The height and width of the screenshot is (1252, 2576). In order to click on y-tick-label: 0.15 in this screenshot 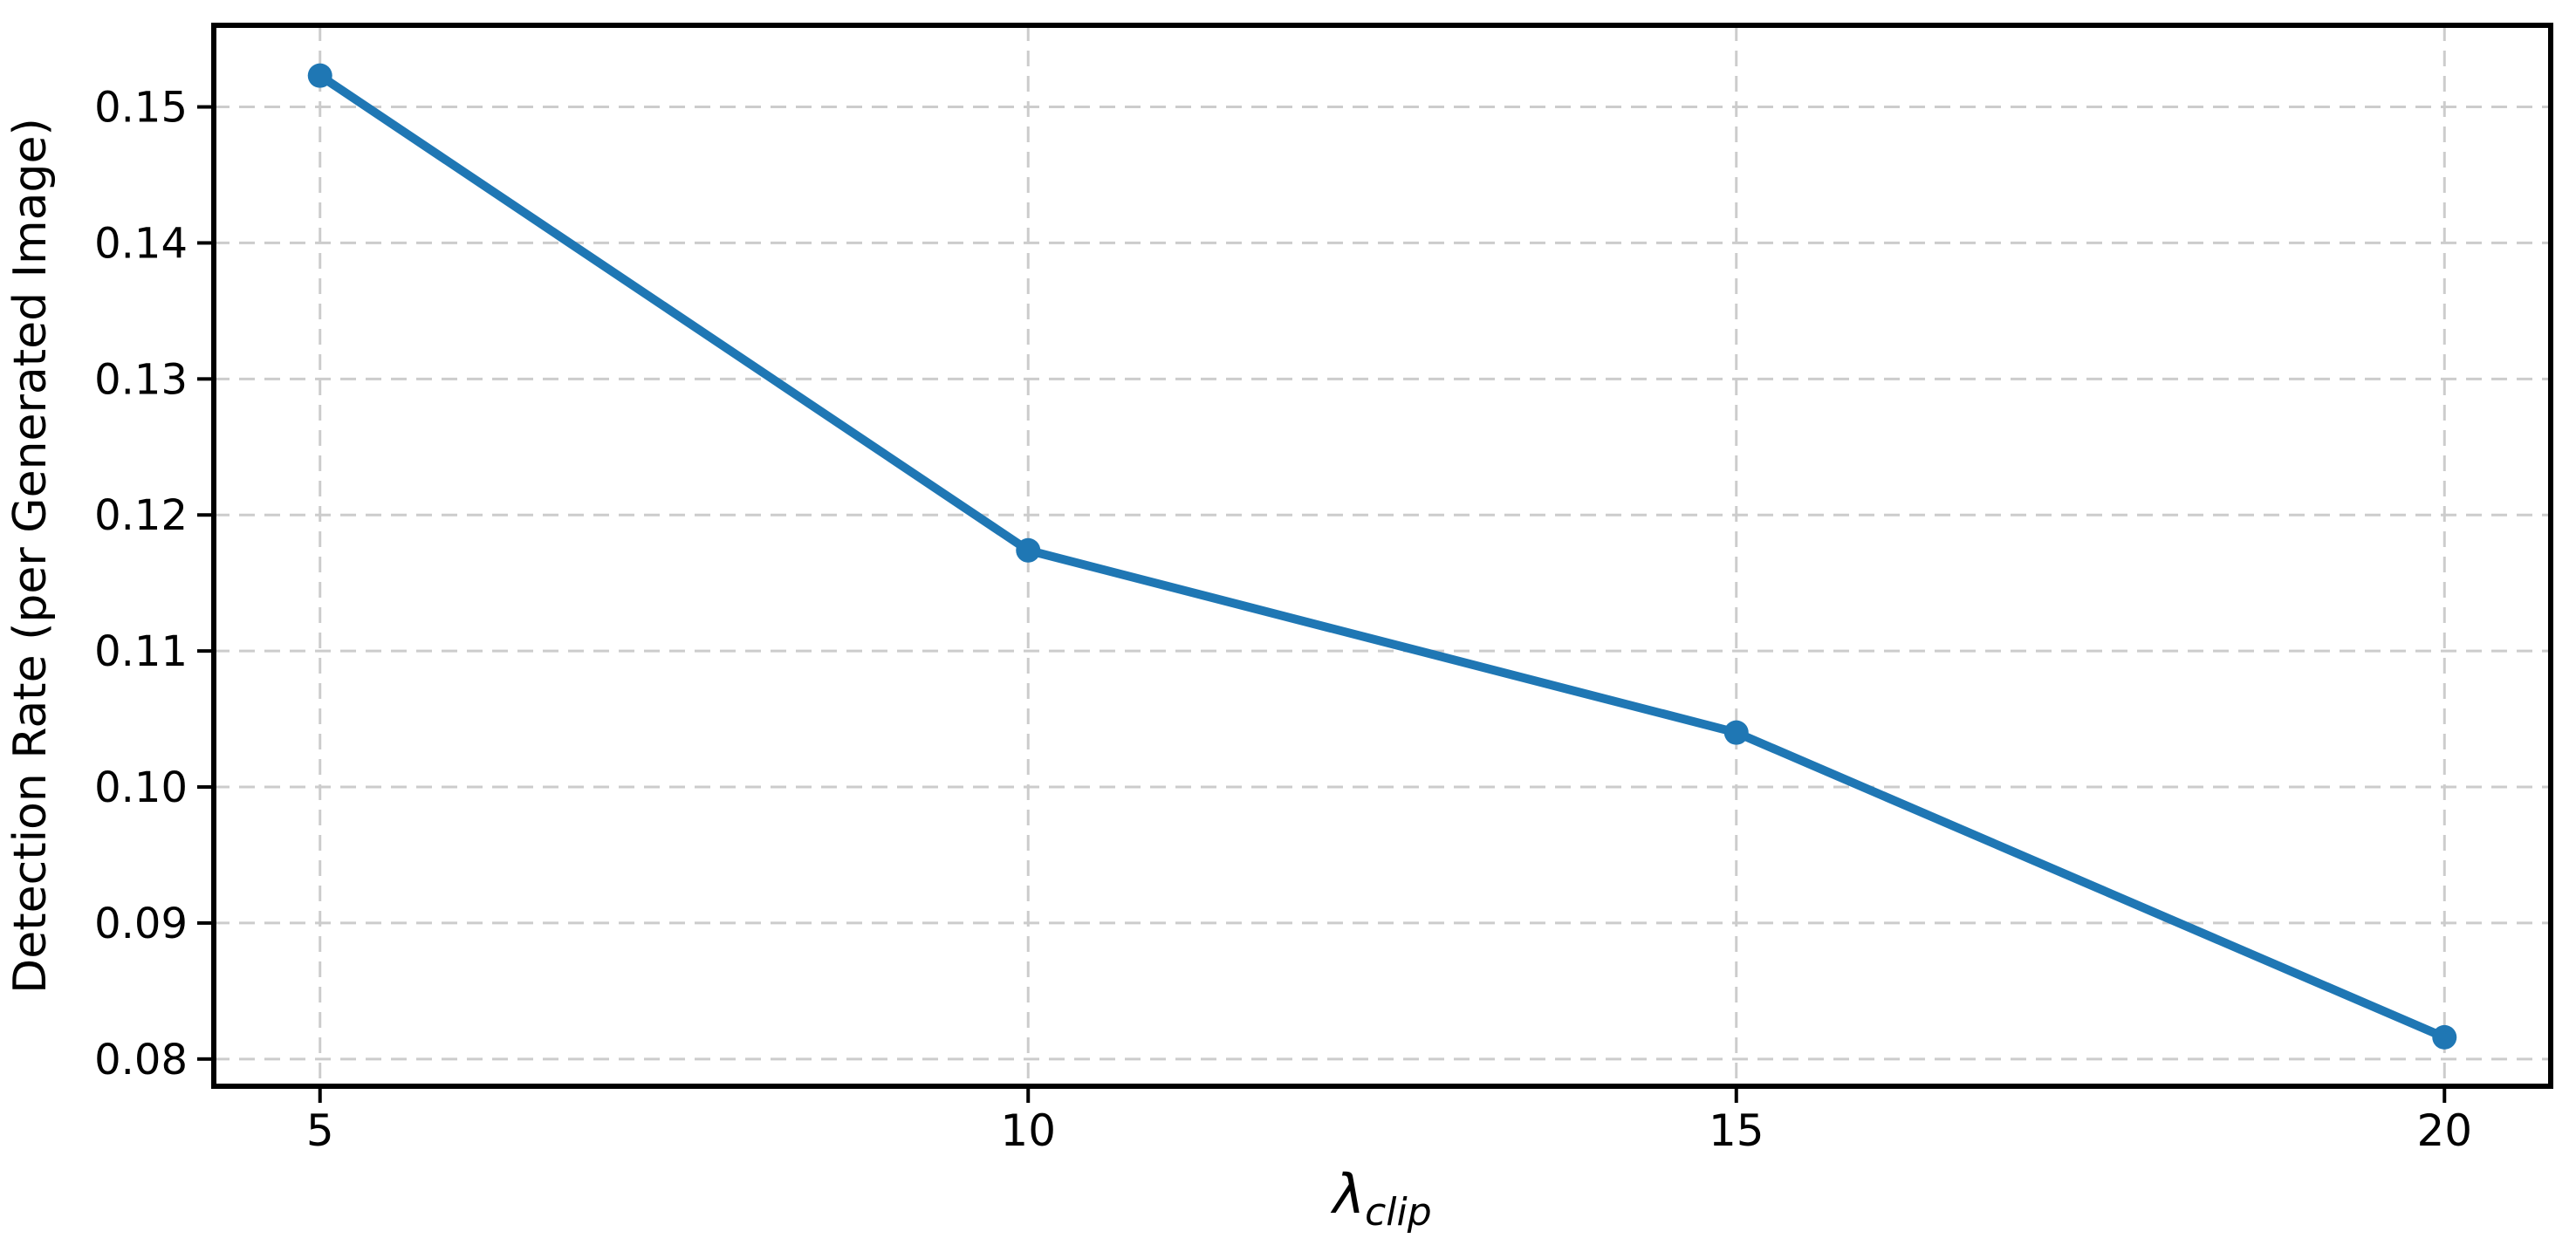, I will do `click(141, 108)`.